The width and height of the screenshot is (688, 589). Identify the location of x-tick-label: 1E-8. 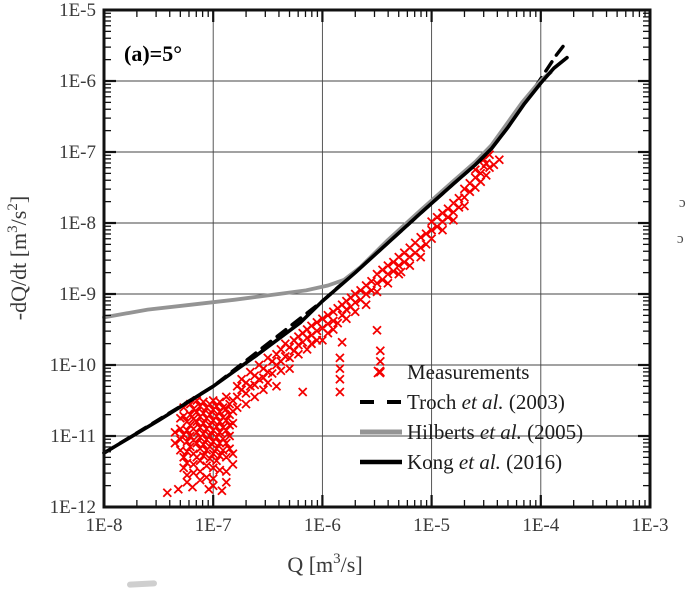
(104, 525).